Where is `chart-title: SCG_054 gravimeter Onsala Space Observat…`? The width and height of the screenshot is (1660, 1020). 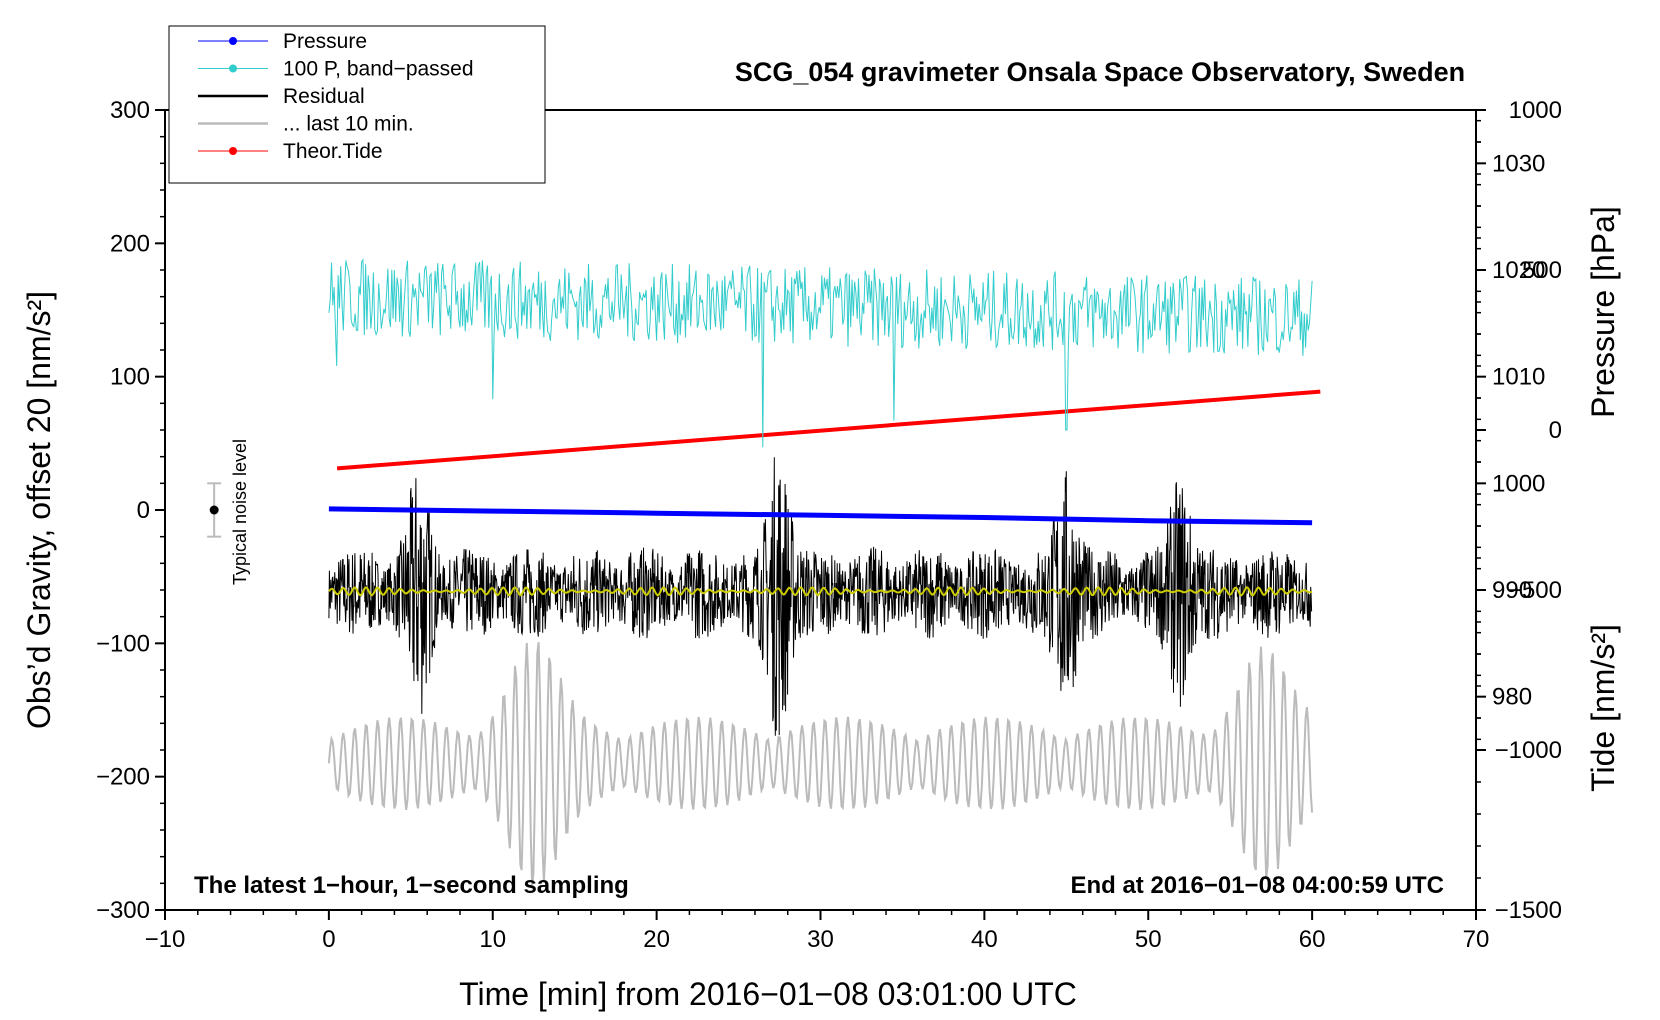
chart-title: SCG_054 gravimeter Onsala Space Observat… is located at coordinates (1100, 72).